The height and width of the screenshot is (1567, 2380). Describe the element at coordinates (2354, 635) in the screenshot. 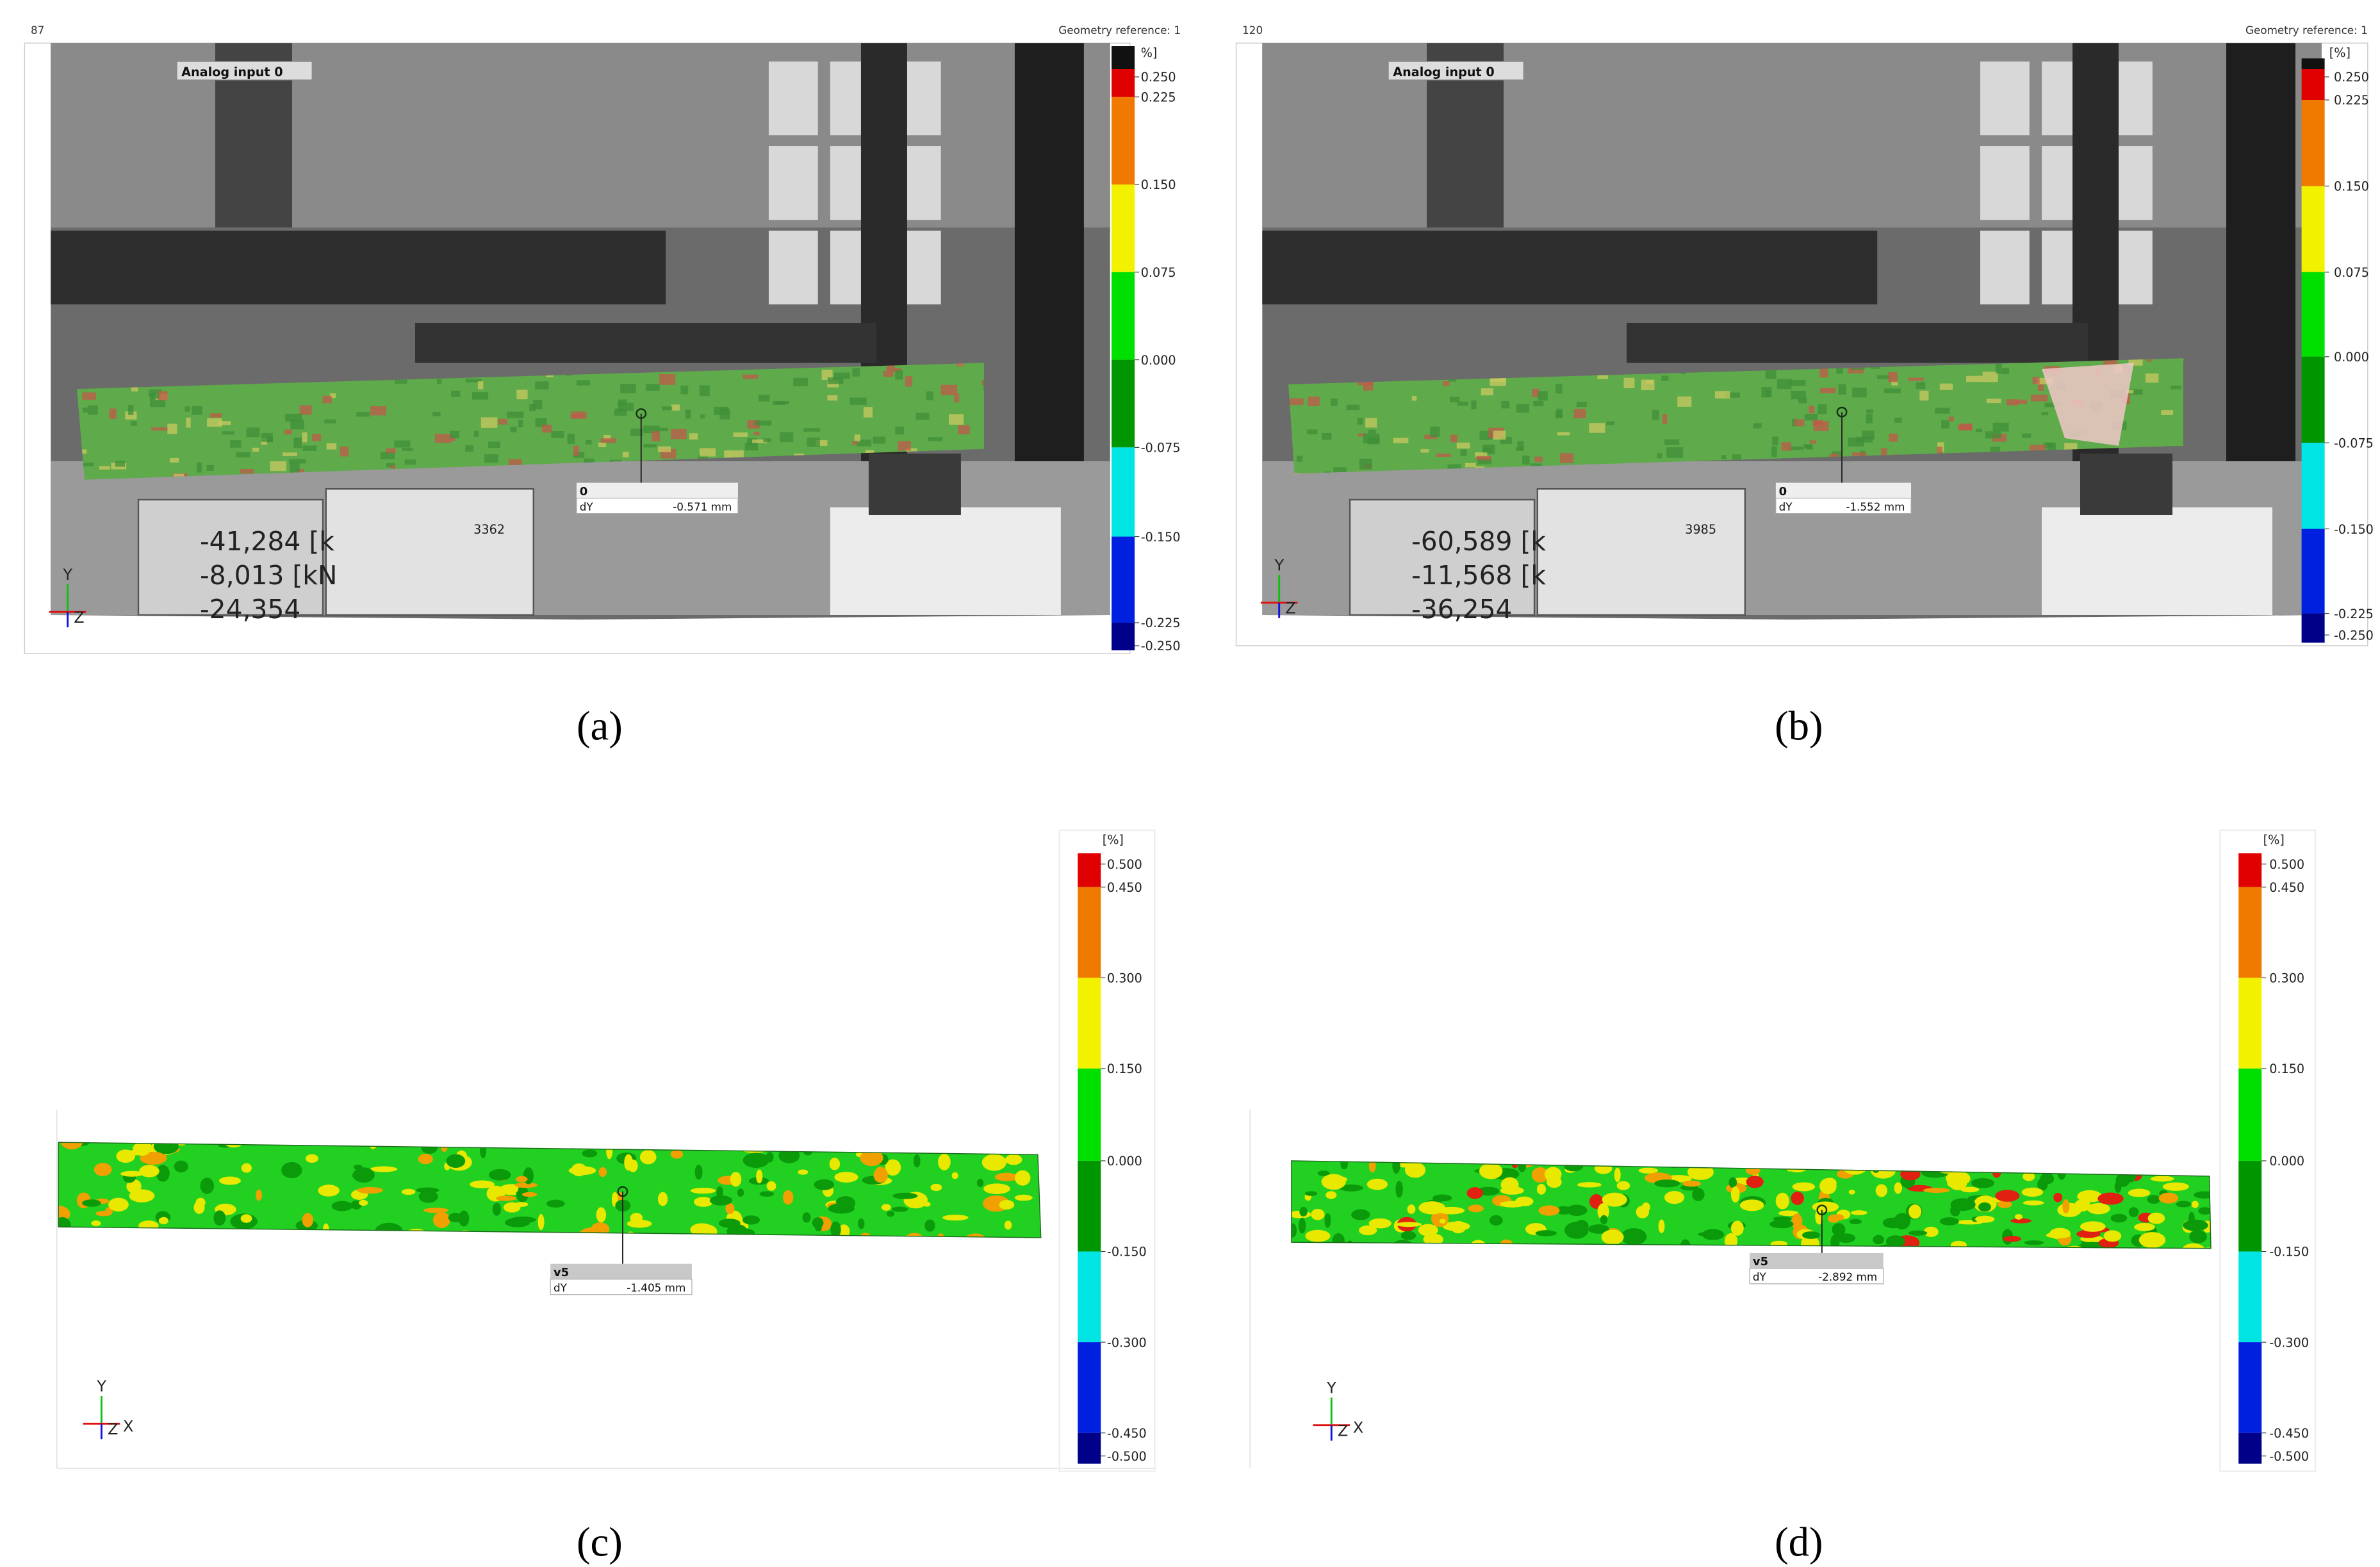

I see `colorbar-label: -0.250` at that location.